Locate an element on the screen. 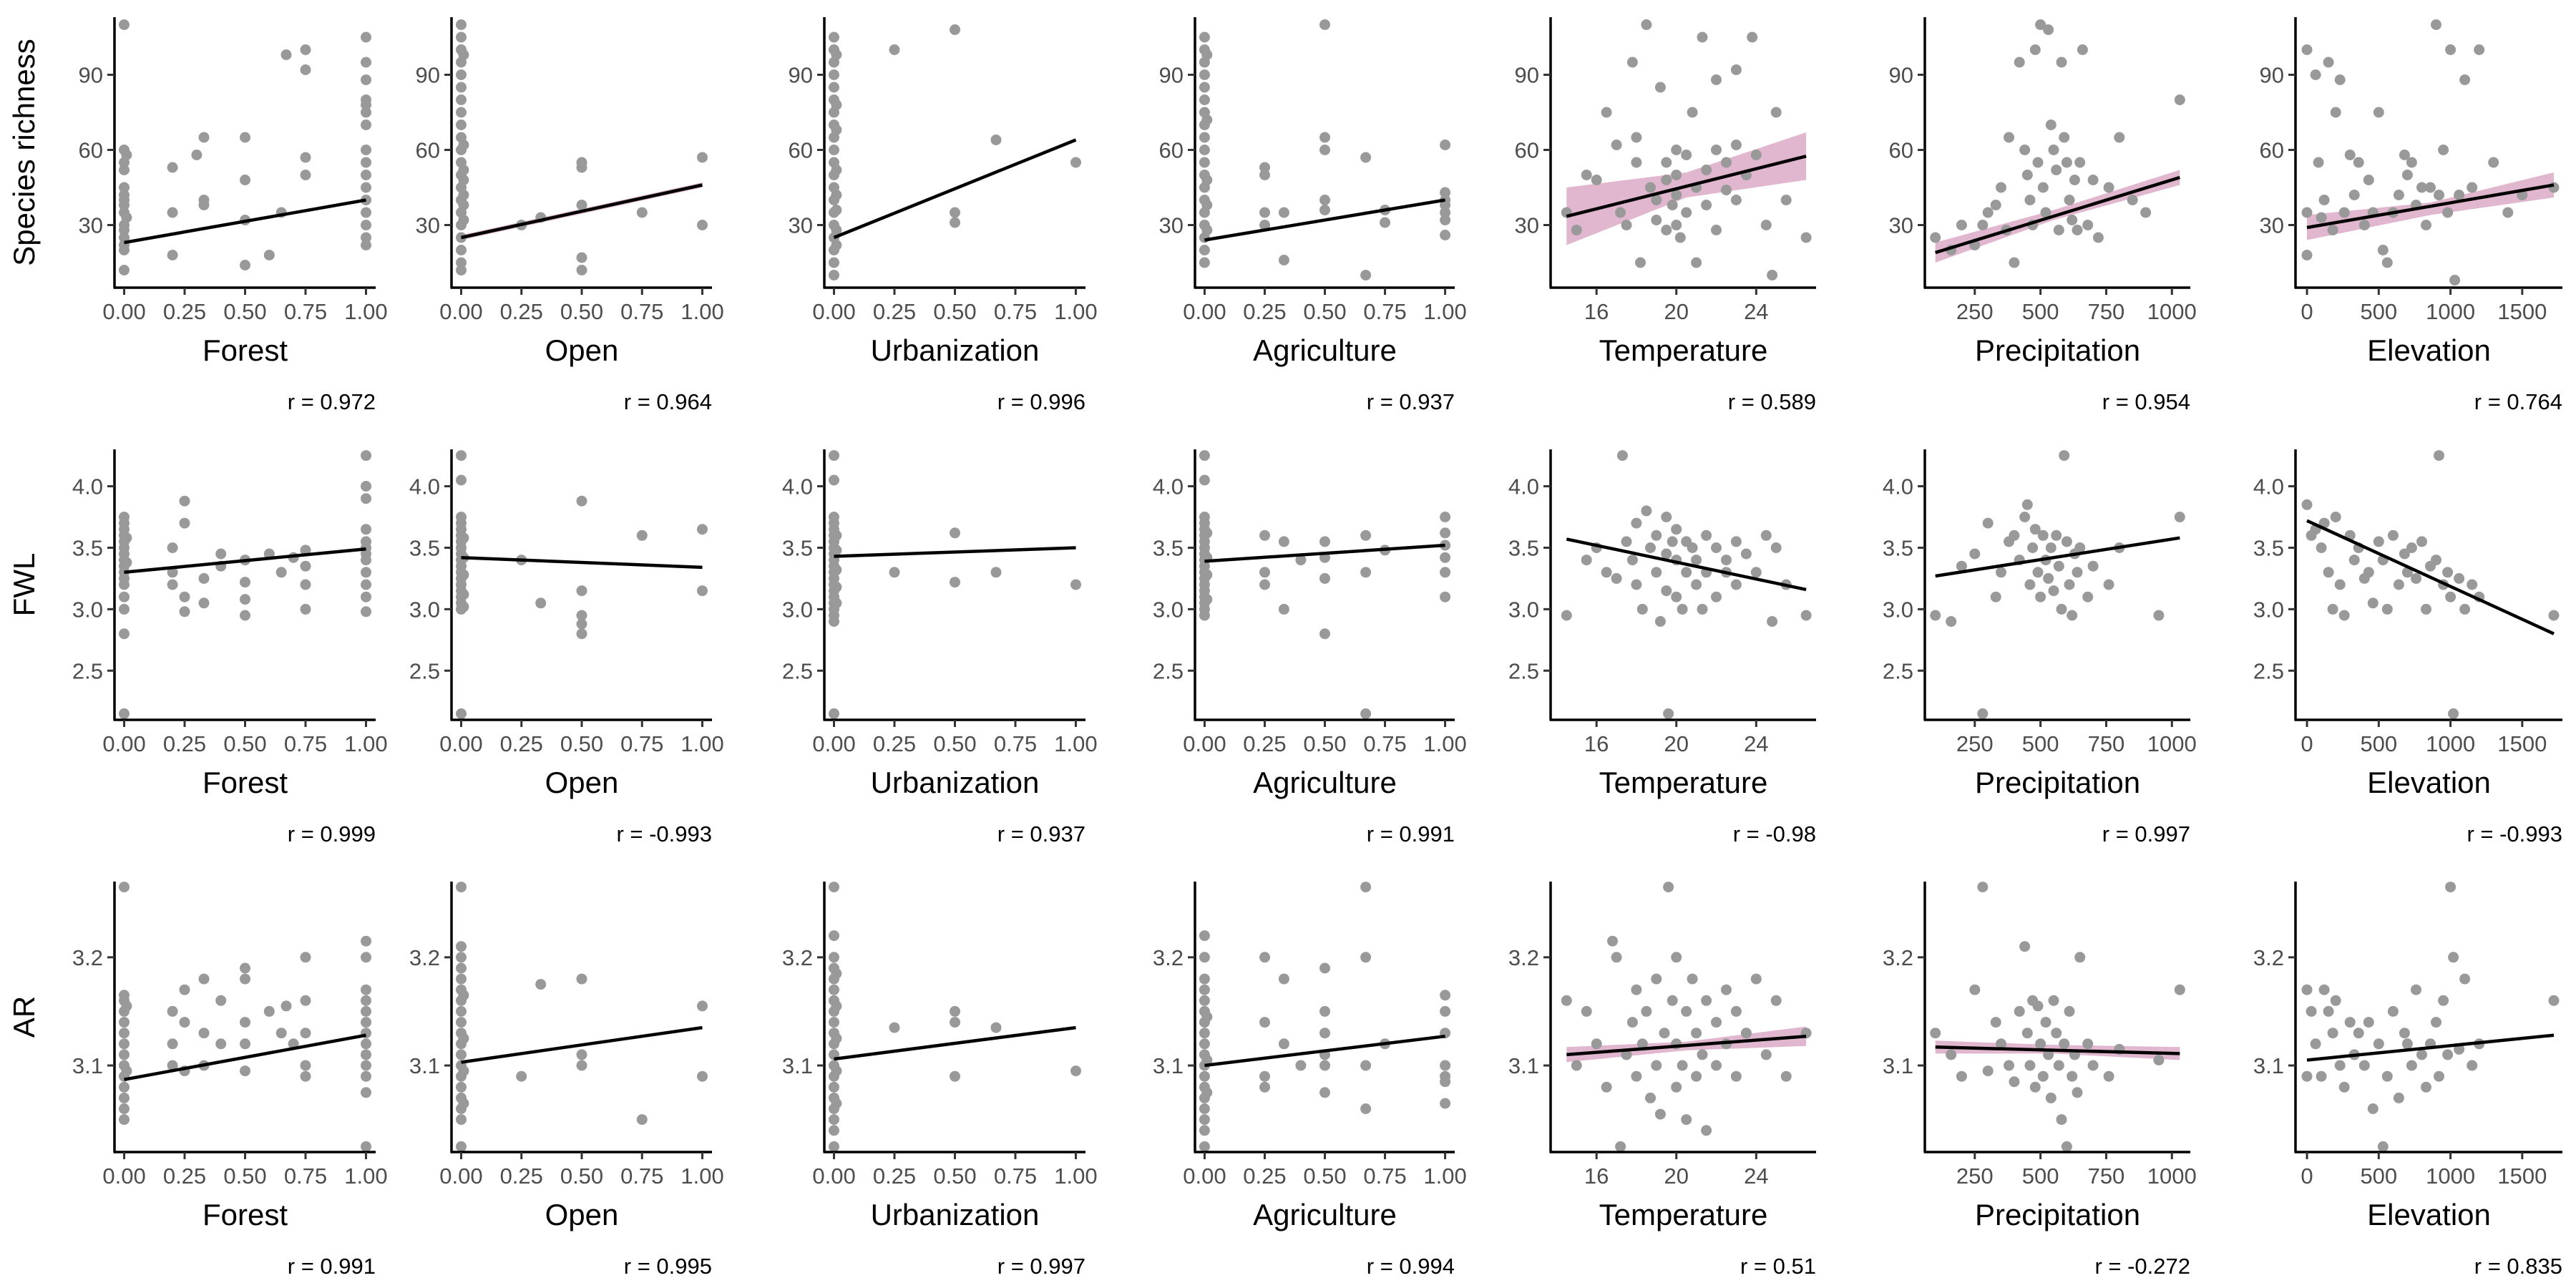 Image resolution: width=2576 pixels, height=1288 pixels. x-axis-title: Elevation is located at coordinates (2429, 1214).